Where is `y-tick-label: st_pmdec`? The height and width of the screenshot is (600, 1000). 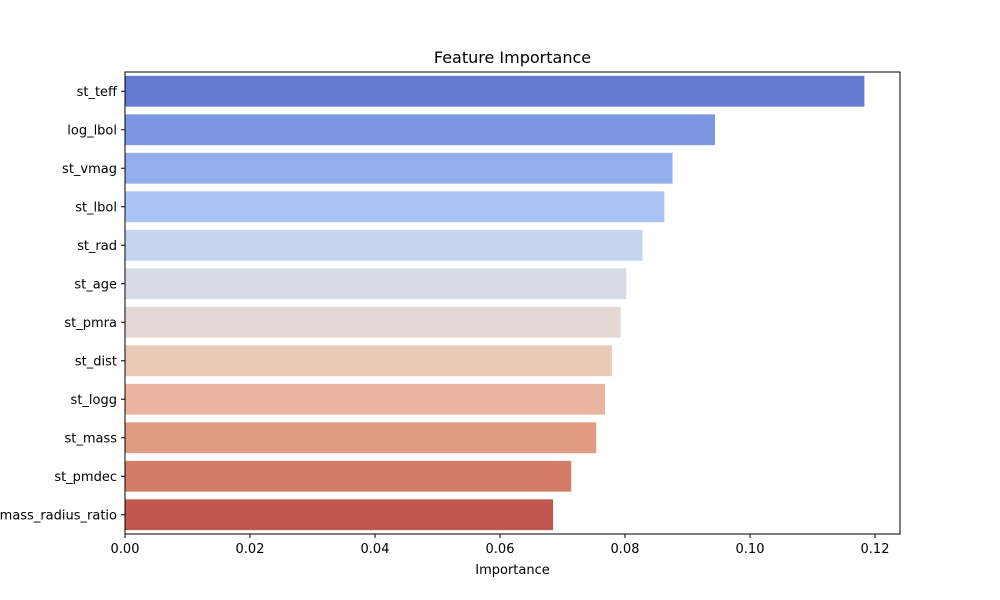
y-tick-label: st_pmdec is located at coordinates (85, 477).